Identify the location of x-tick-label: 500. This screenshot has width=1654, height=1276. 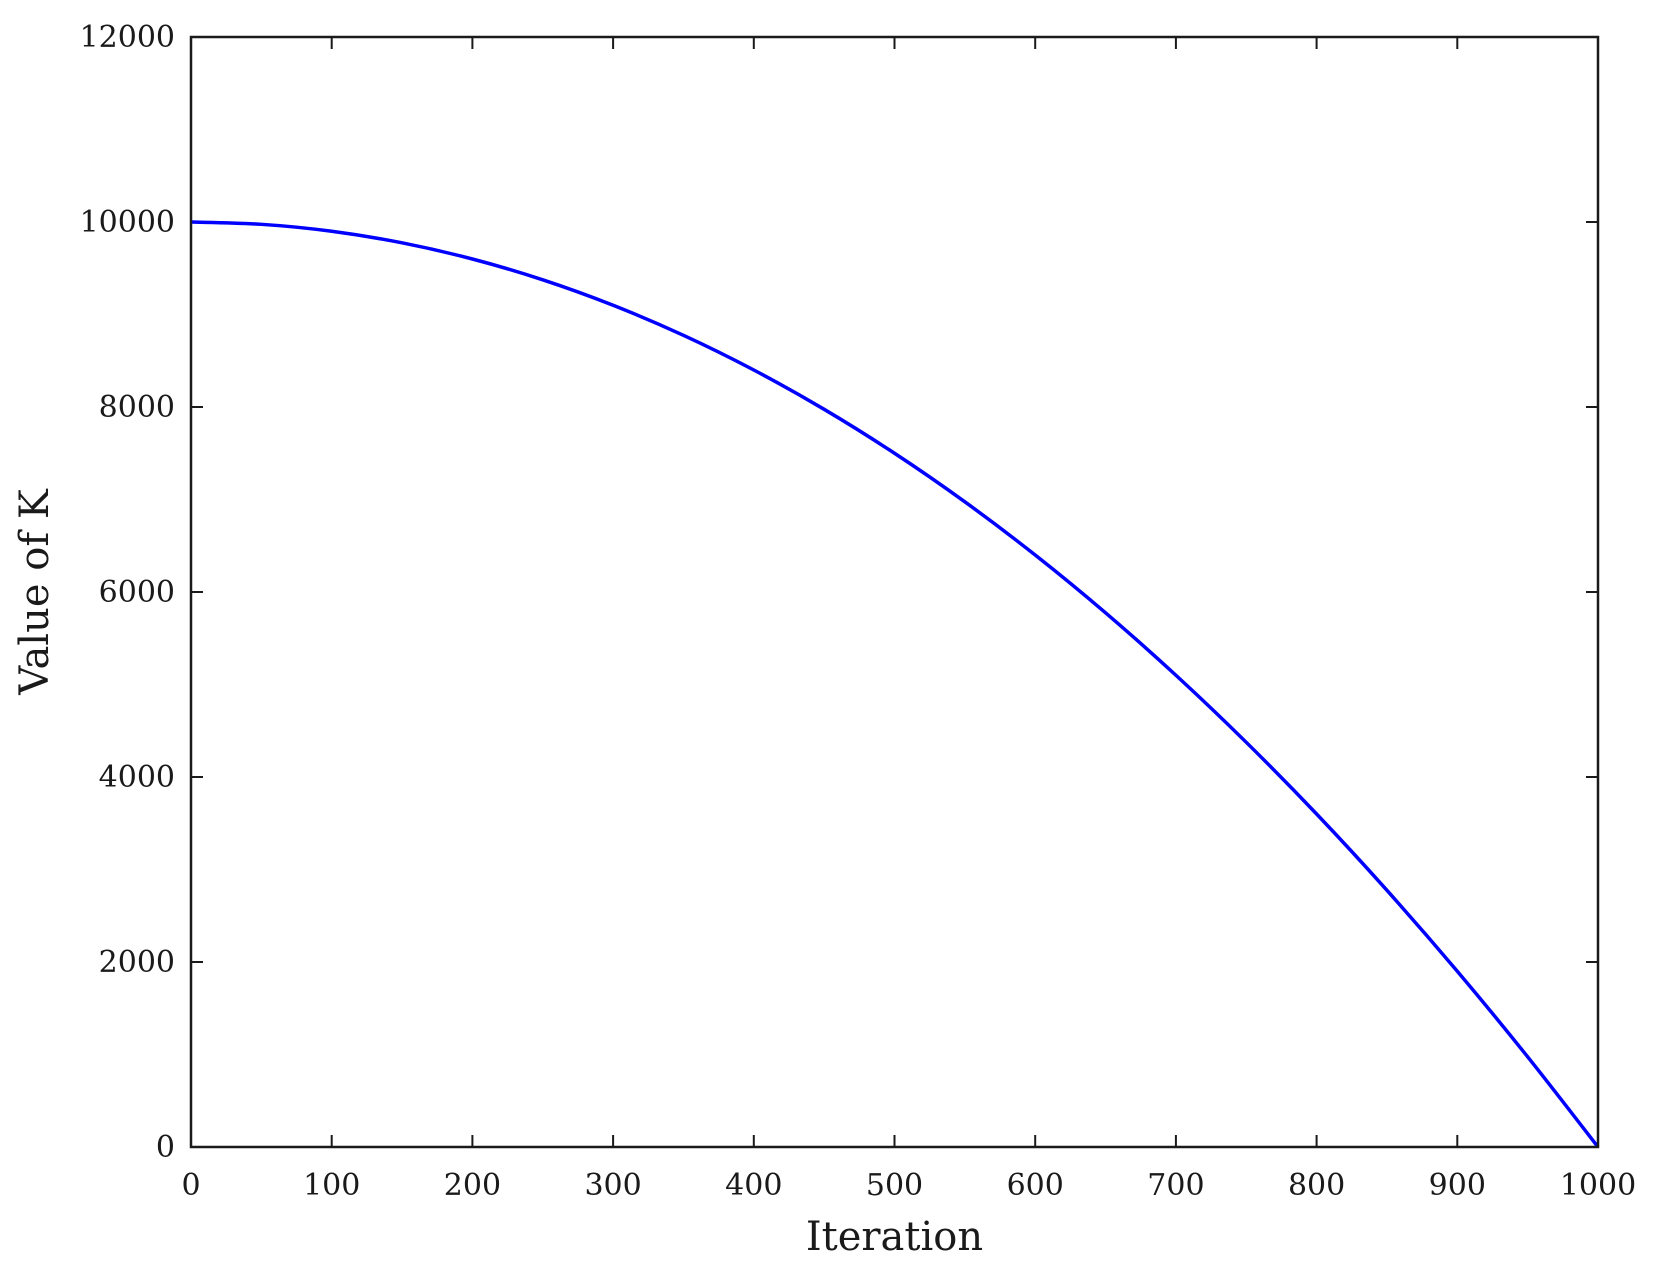
(894, 1185).